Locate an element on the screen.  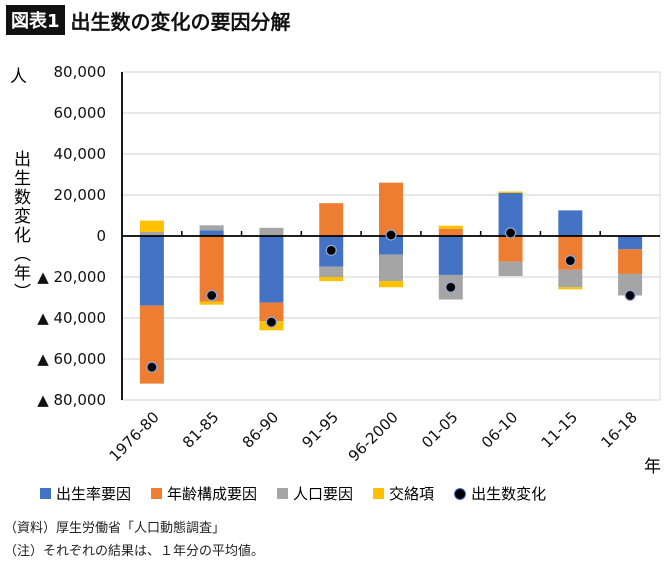
legend-item: 年齢構成要因 is located at coordinates (204, 493).